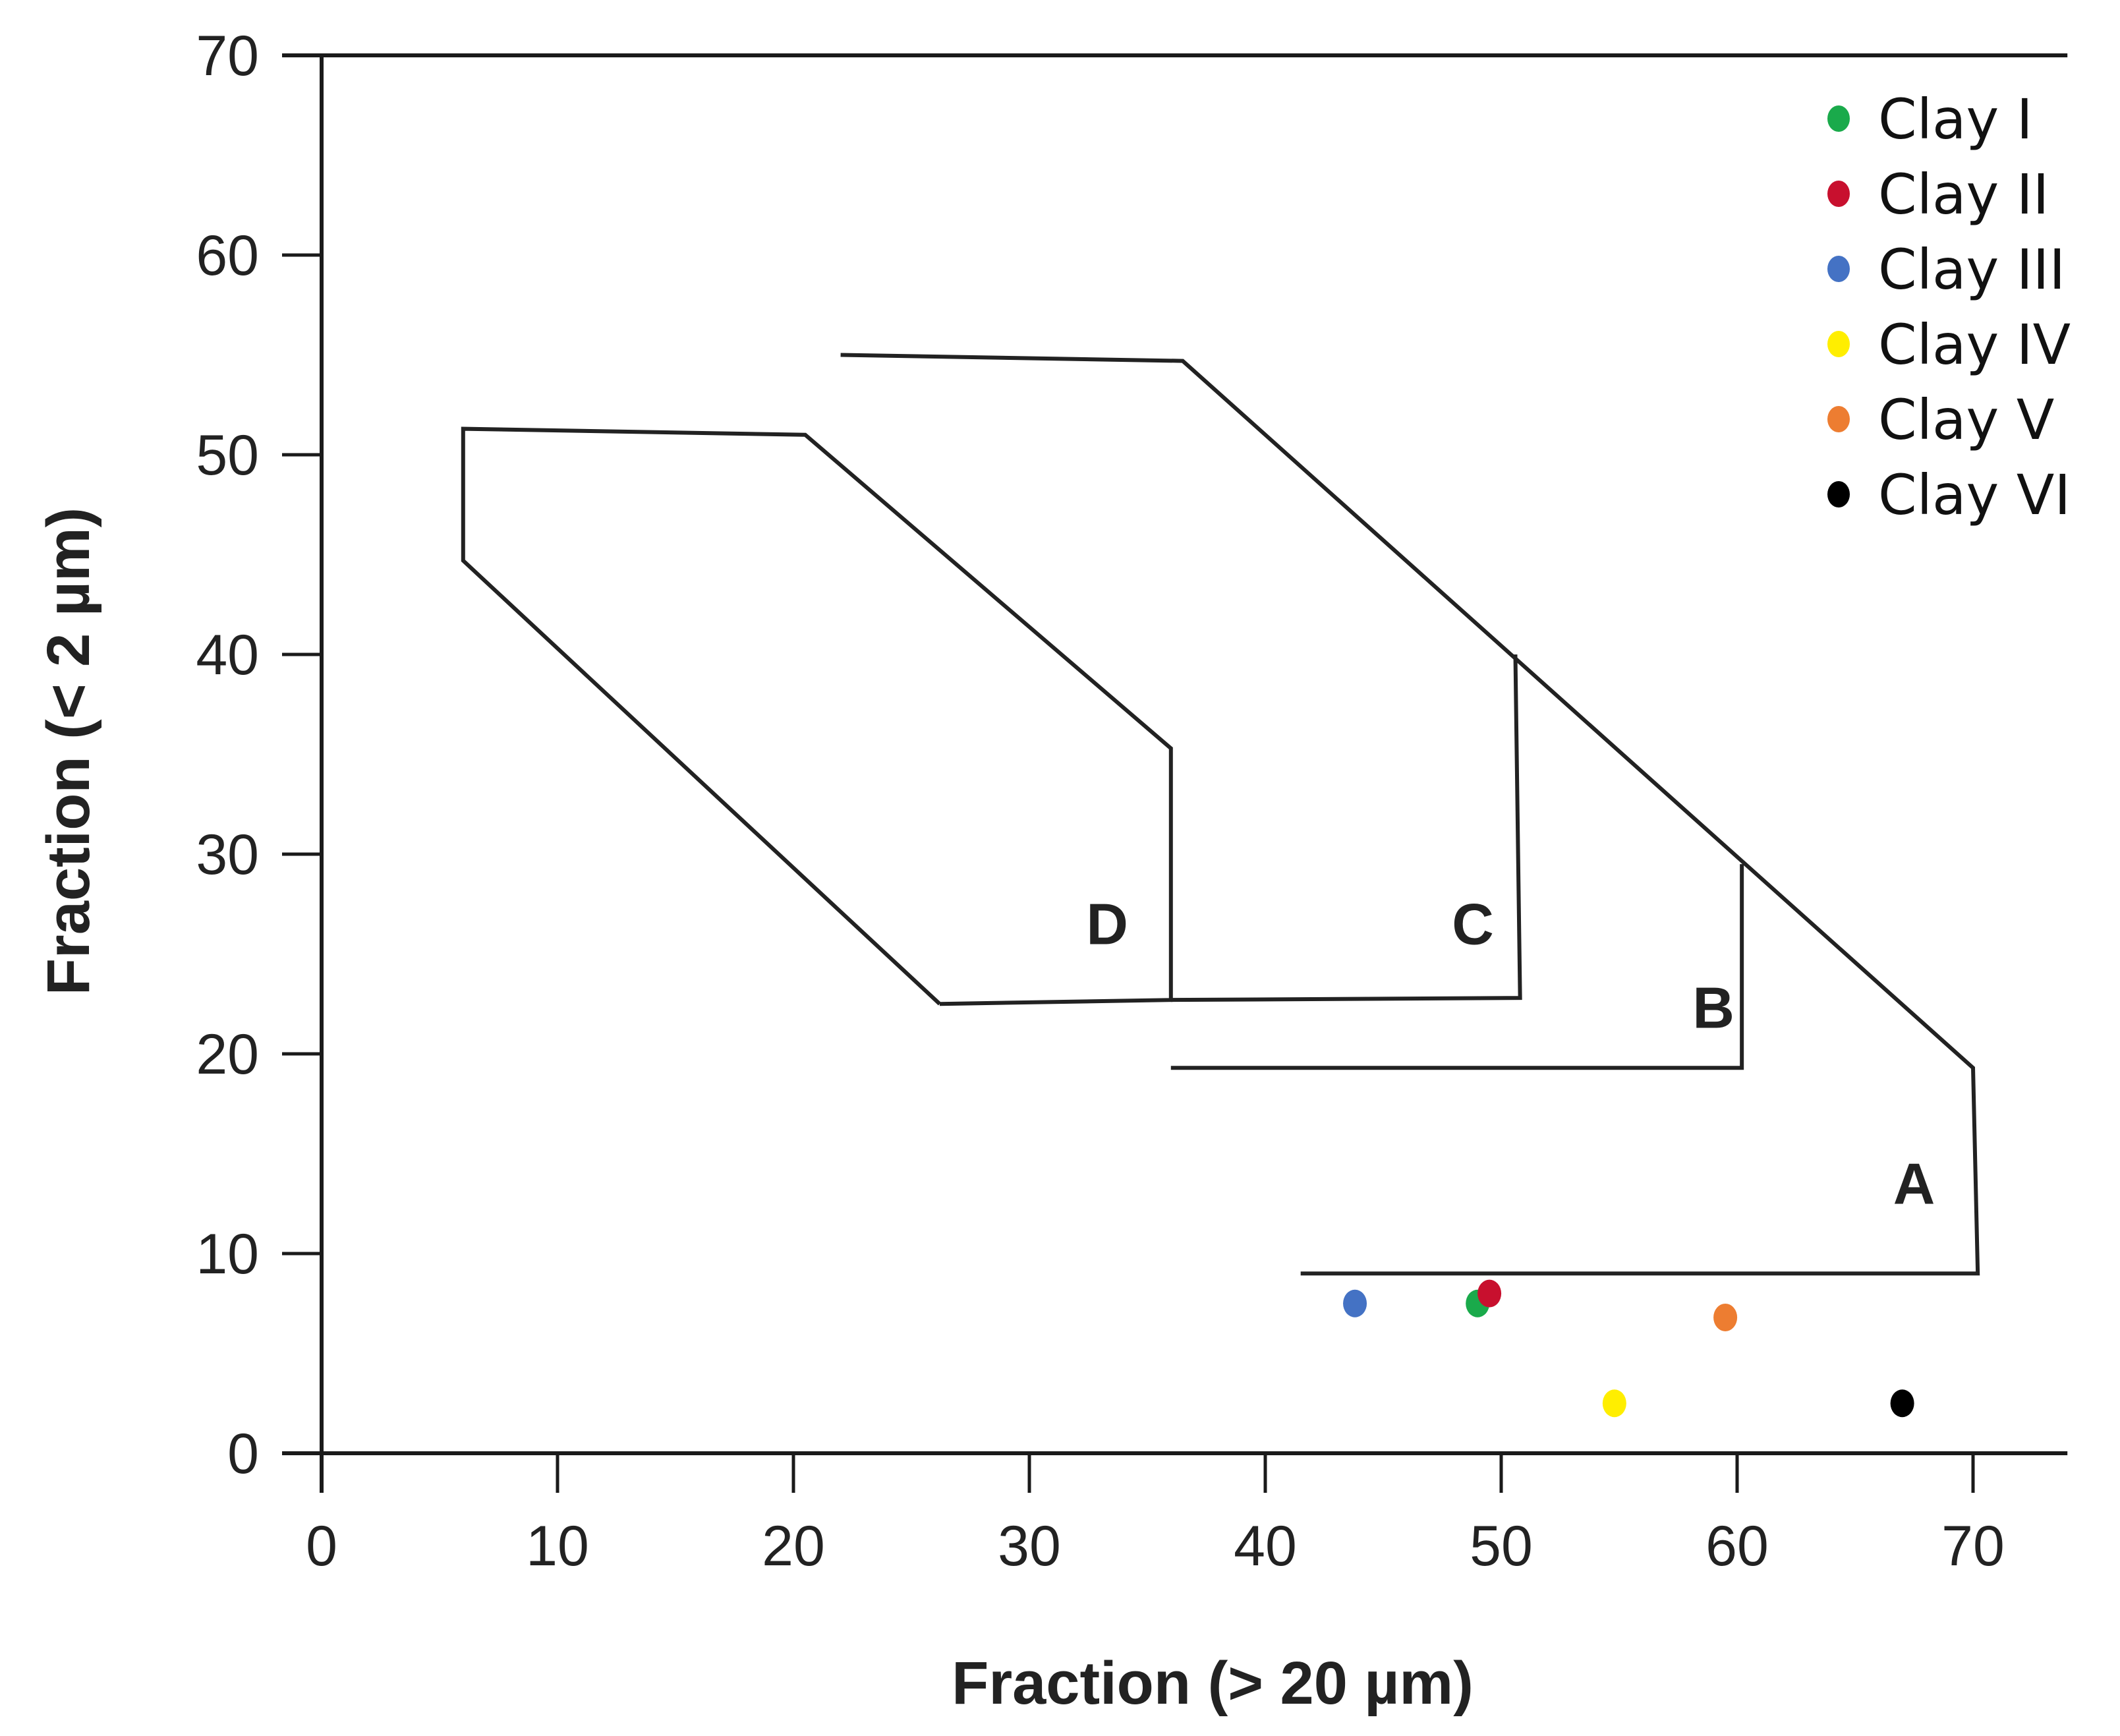 The image size is (2120, 1736). What do you see at coordinates (227, 1054) in the screenshot?
I see `y-tick-label: 20` at bounding box center [227, 1054].